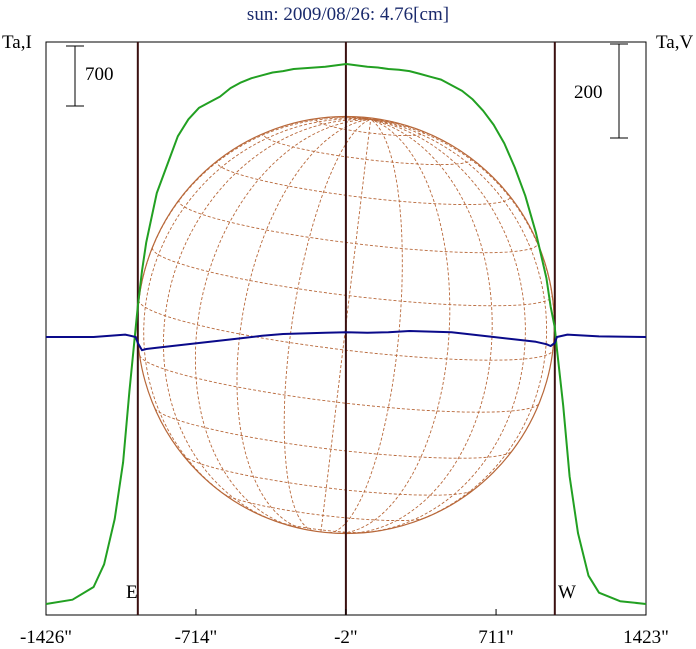 The height and width of the screenshot is (649, 696). What do you see at coordinates (619, 91) in the screenshot?
I see `right-scale-bar` at bounding box center [619, 91].